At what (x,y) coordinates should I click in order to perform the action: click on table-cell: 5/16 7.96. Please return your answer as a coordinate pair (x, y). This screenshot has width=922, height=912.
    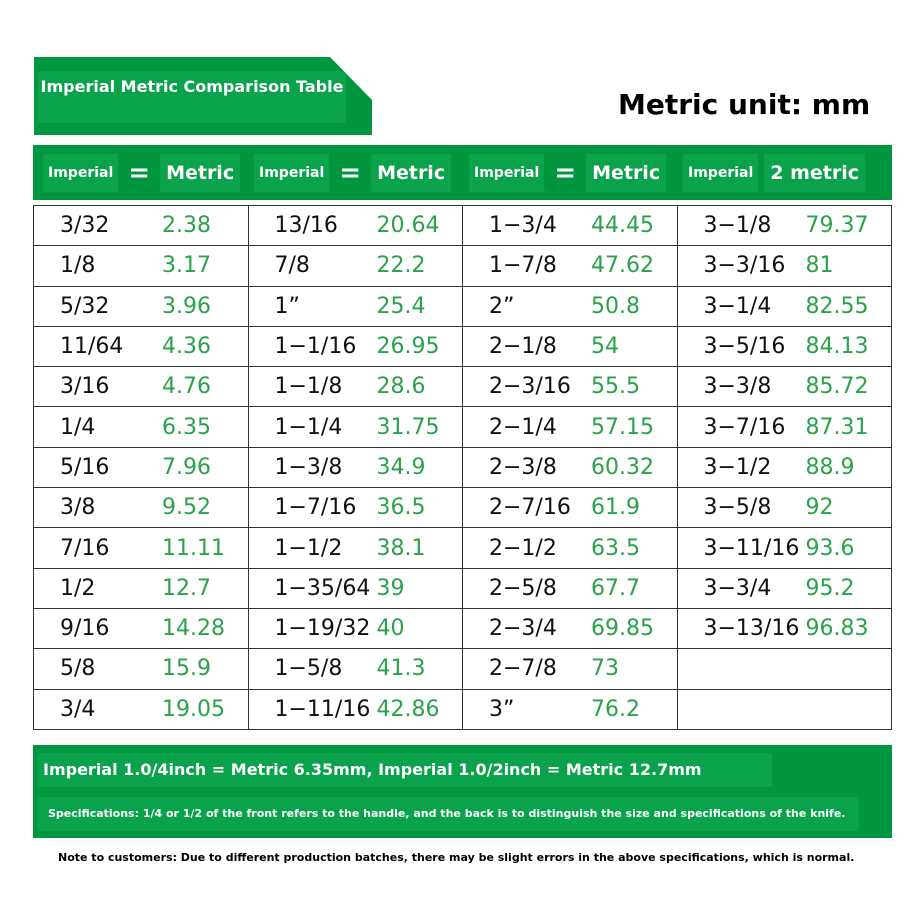
    Looking at the image, I should click on (141, 467).